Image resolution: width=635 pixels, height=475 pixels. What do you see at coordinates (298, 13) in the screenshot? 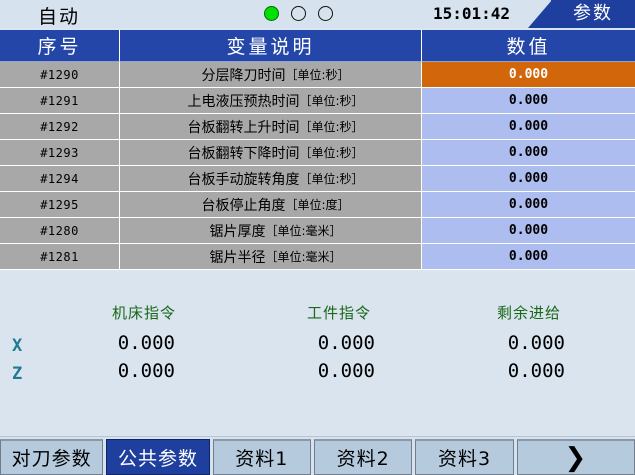
I see `status-lamp-2-icon` at bounding box center [298, 13].